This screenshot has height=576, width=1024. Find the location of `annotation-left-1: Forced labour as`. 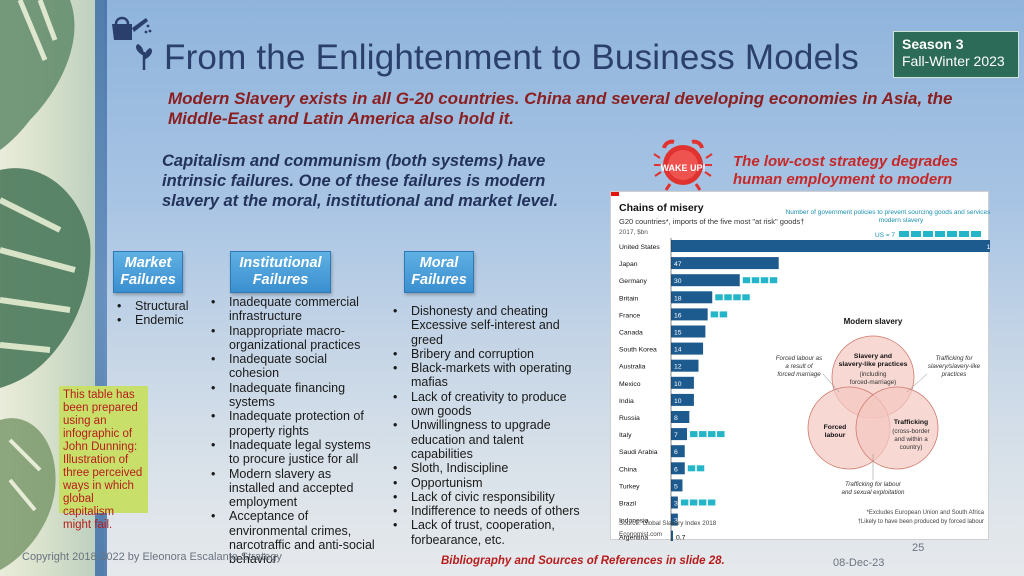

annotation-left-1: Forced labour as is located at coordinates (799, 358).